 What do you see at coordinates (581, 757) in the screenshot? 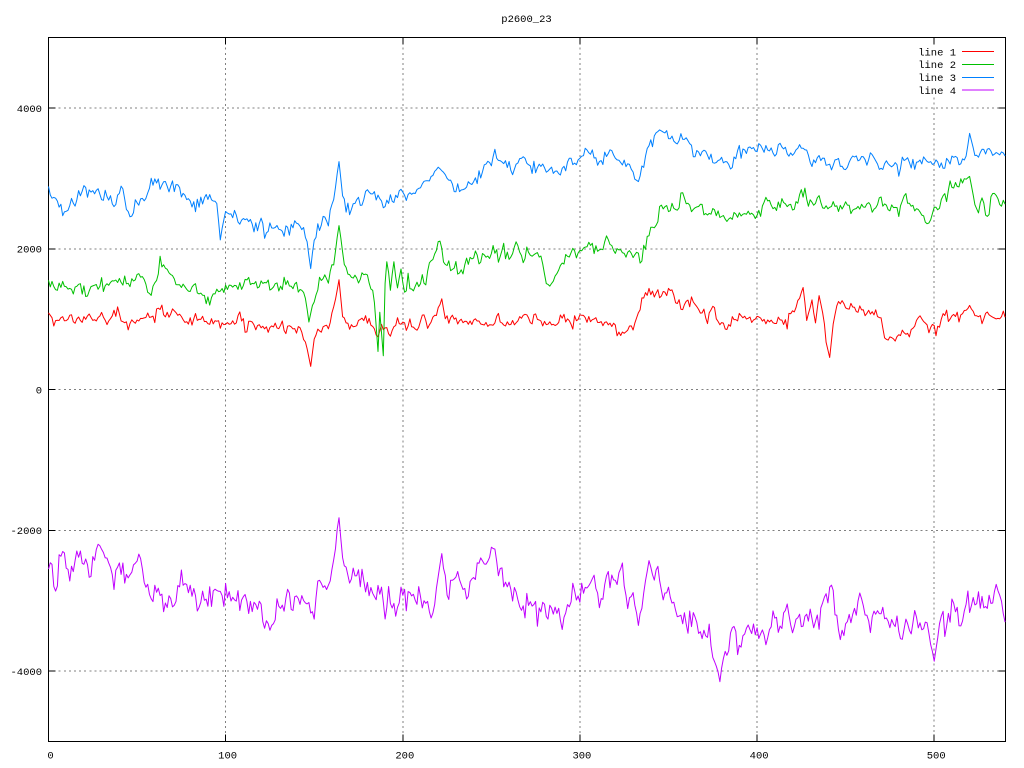
I see `svg-text: 300` at bounding box center [581, 757].